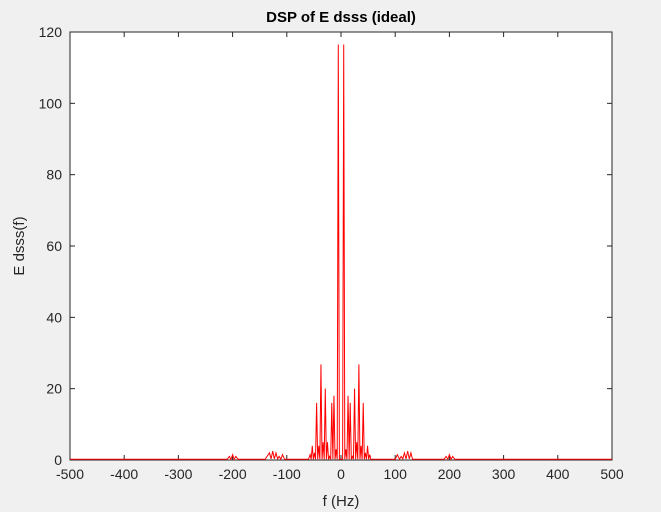  Describe the element at coordinates (341, 17) in the screenshot. I see `chart-title: DSP of E dsss (ideal)` at that location.